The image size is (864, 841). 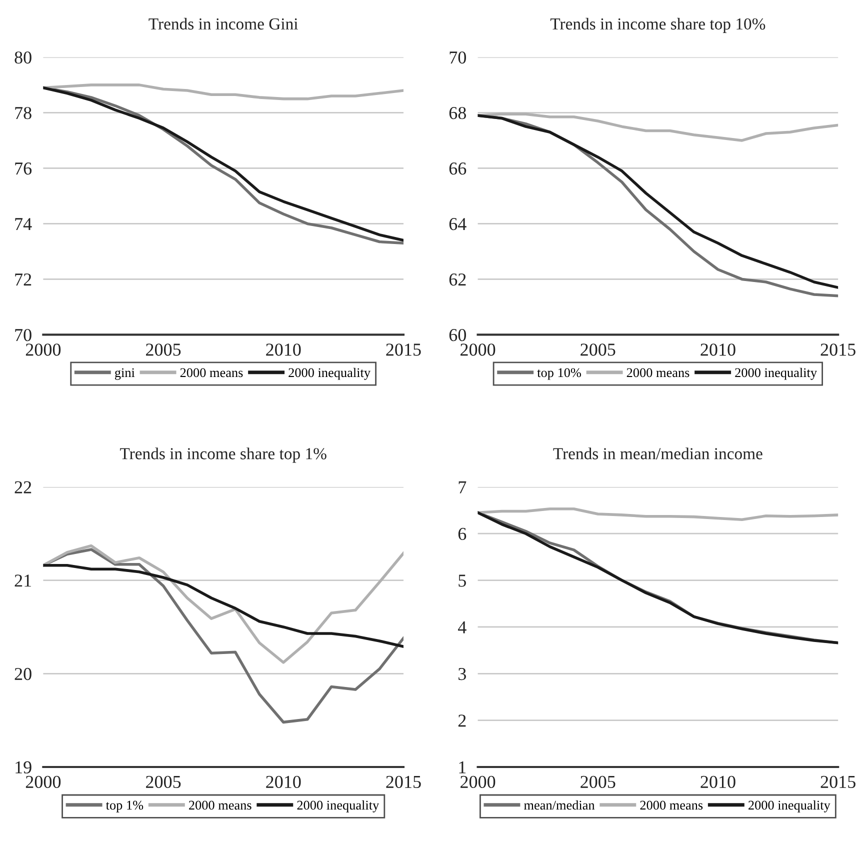 I want to click on y-tick-label: 5, so click(x=462, y=580).